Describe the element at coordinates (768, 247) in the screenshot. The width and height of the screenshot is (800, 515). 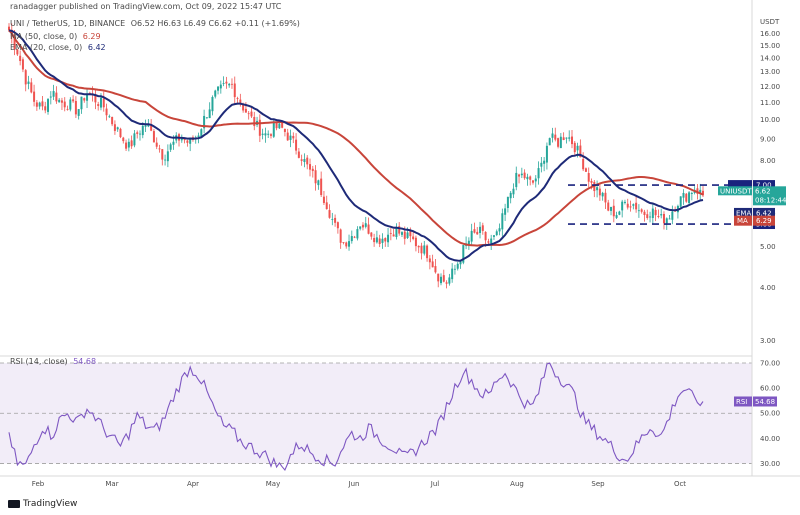
I see `y-tick-label: 5.00` at that location.